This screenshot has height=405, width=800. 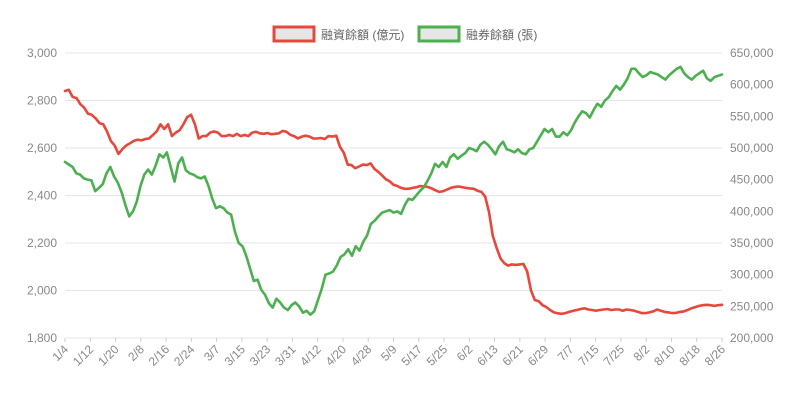 I want to click on left-tick-label: 3,000, so click(x=42, y=53).